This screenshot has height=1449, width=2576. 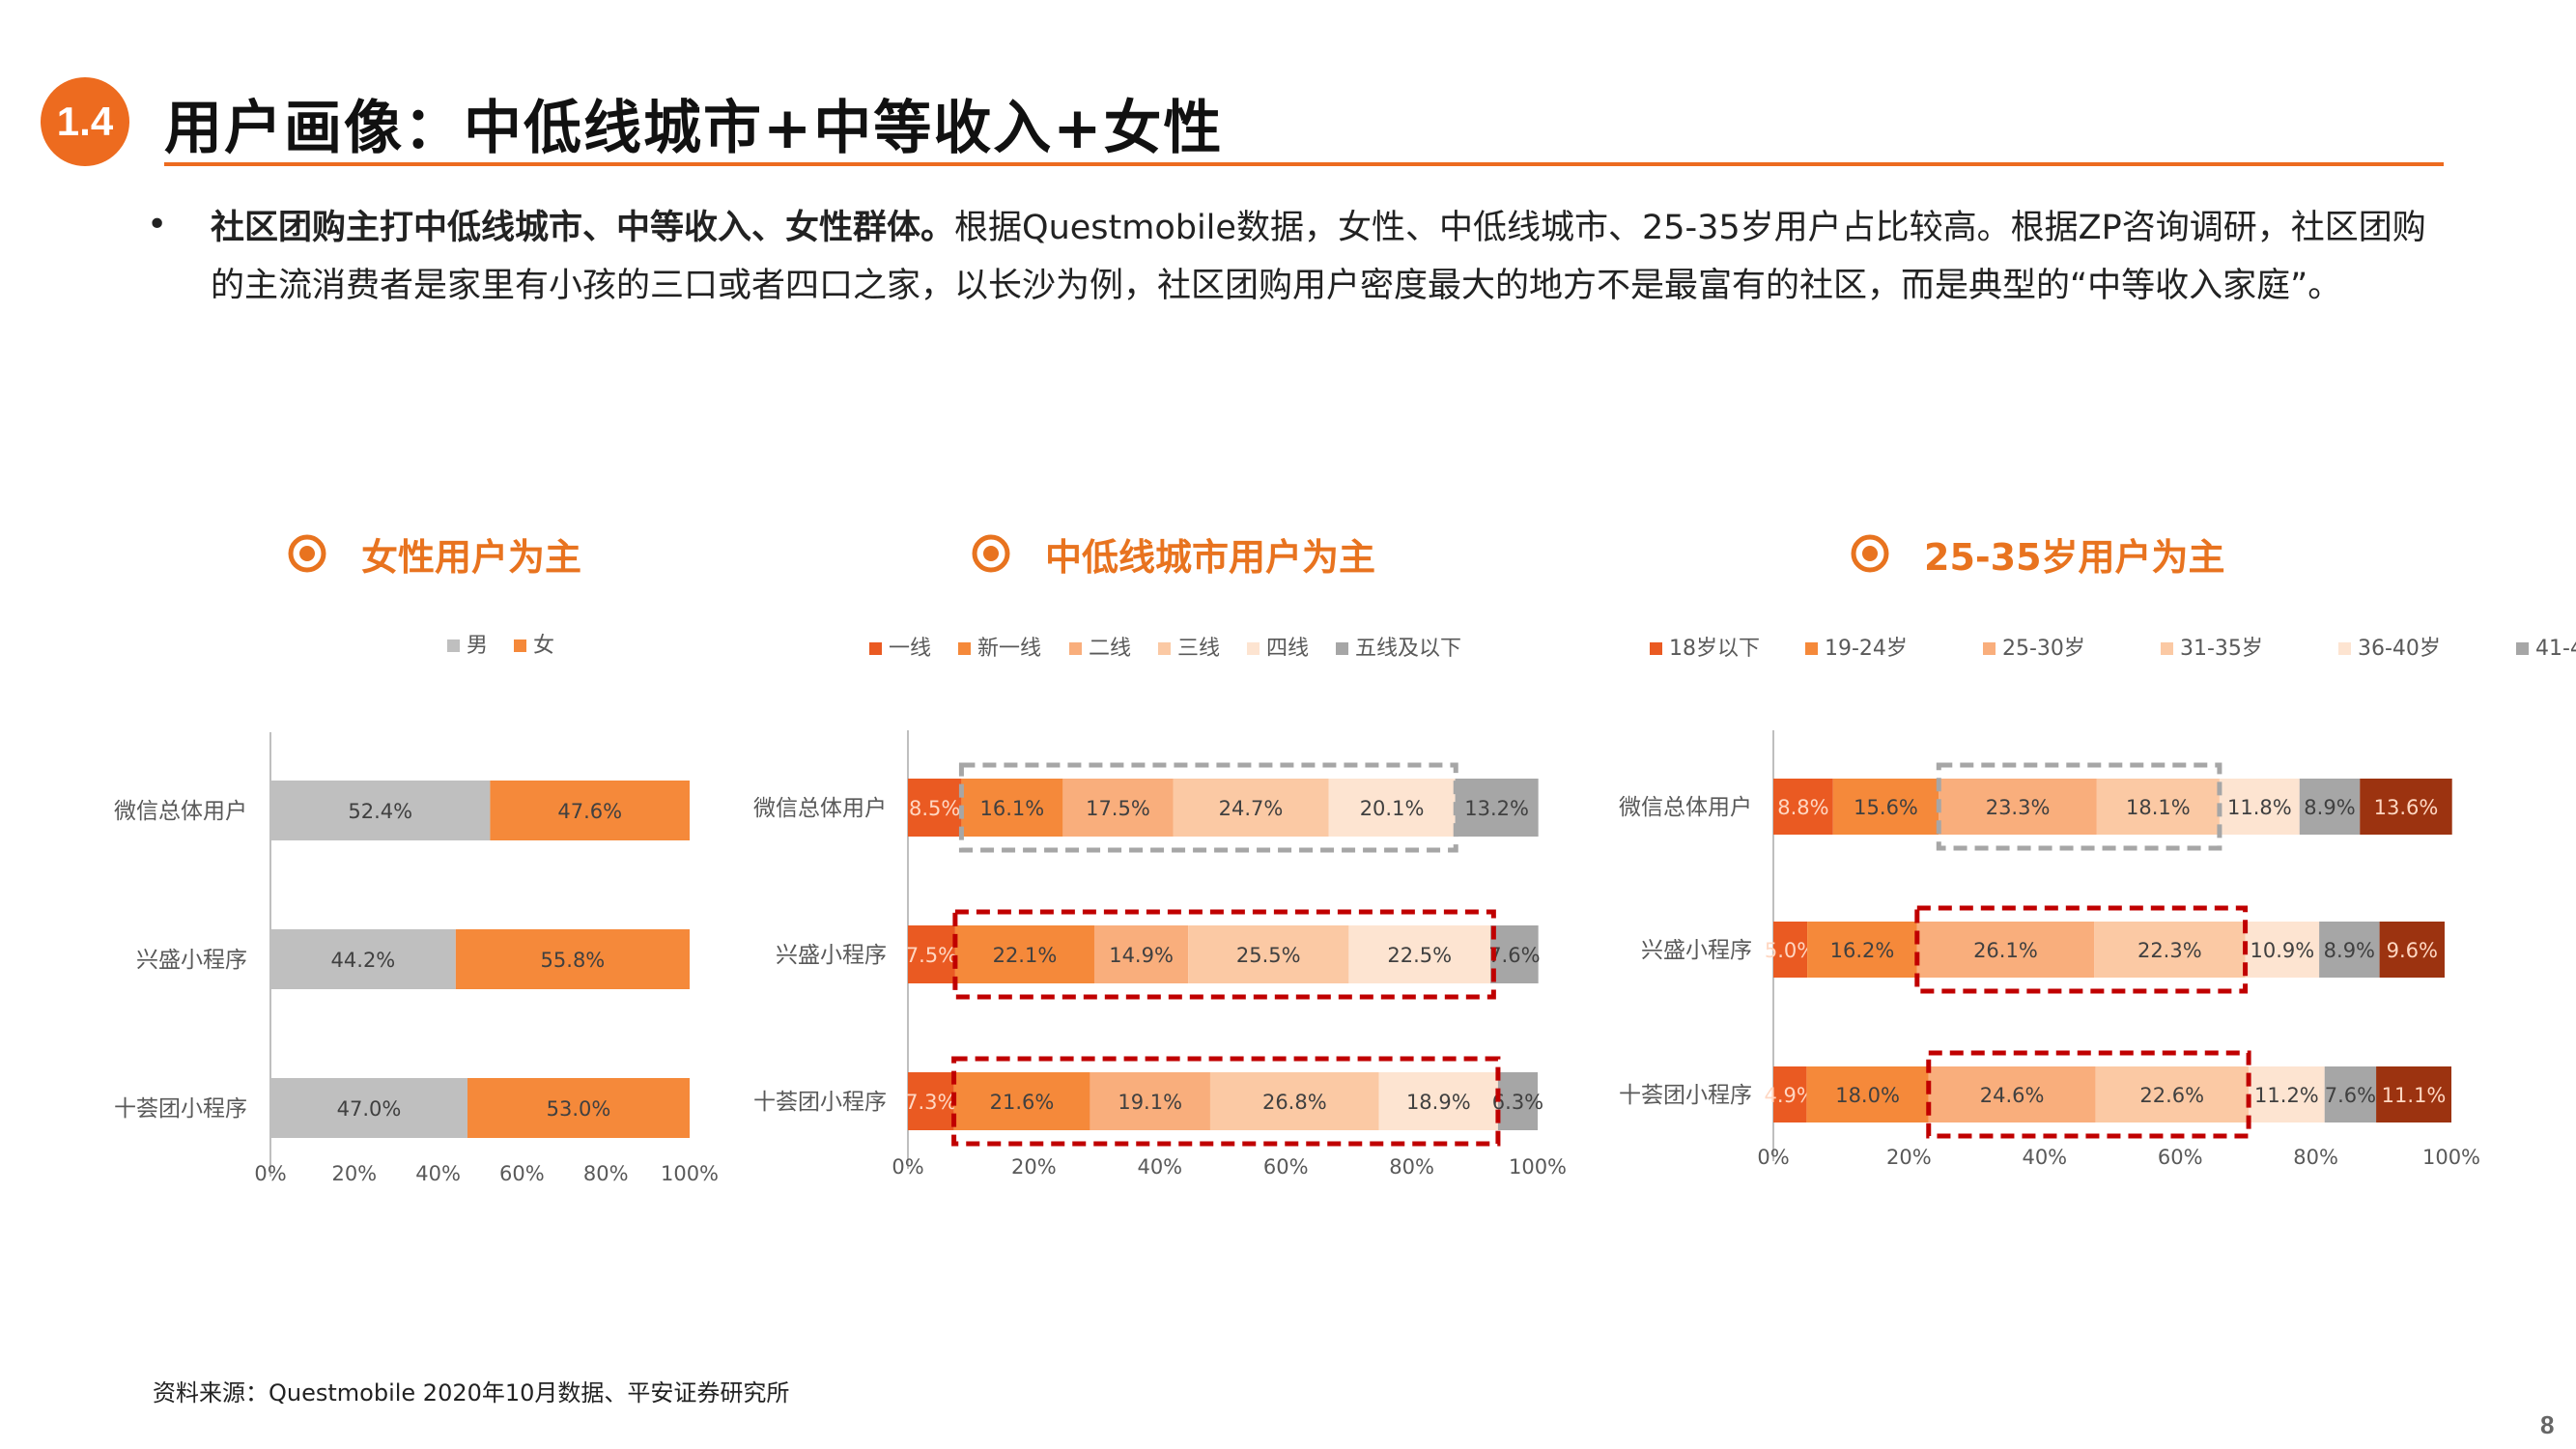 I want to click on tick-label: 0%, so click(x=907, y=1167).